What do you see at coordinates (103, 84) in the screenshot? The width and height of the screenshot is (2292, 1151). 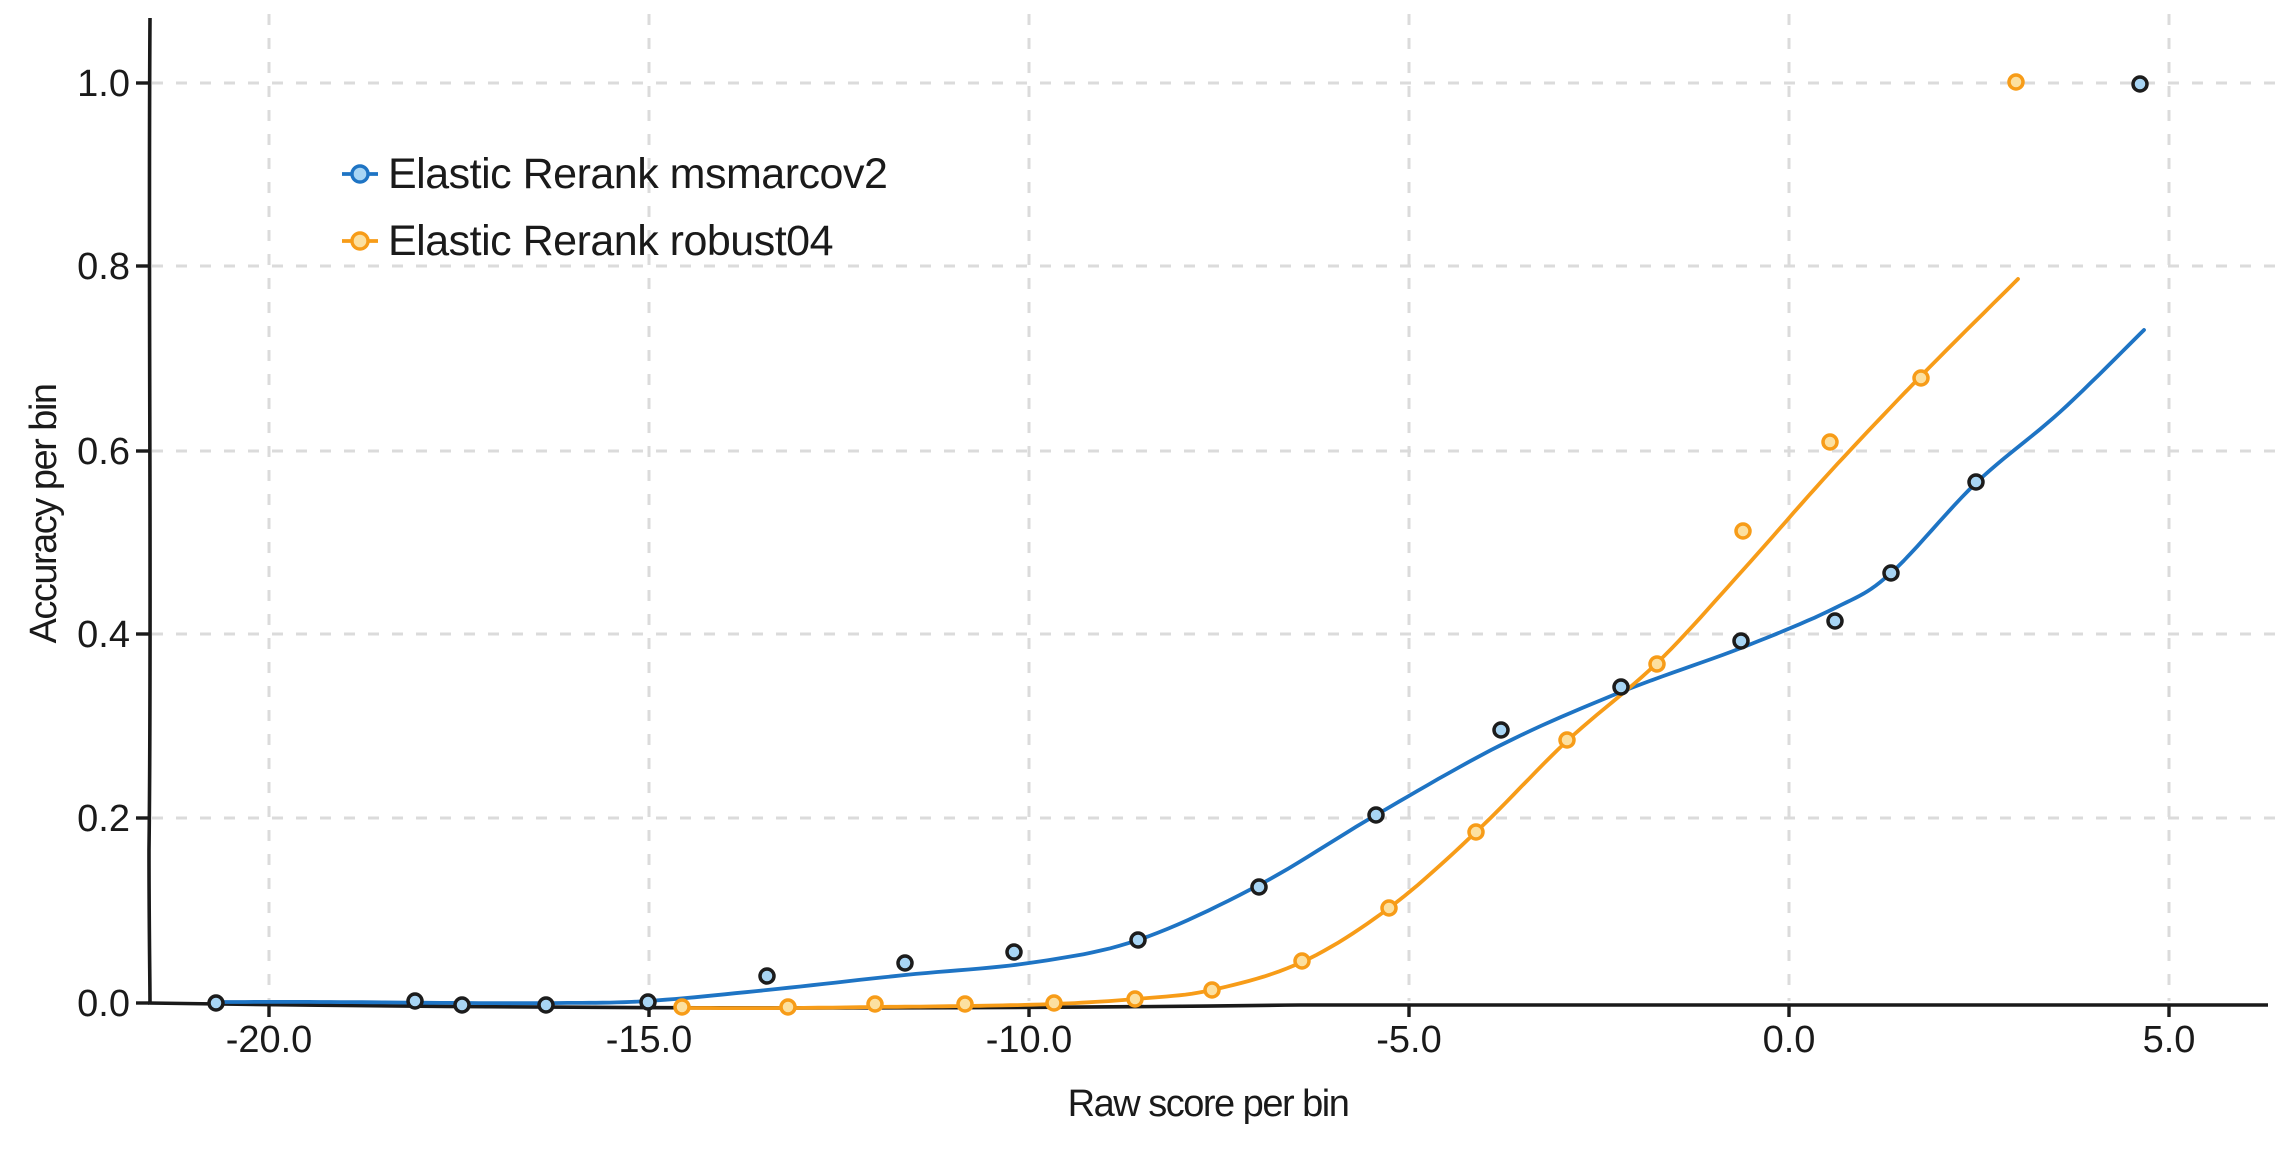 I see `svg-text: 1.0` at bounding box center [103, 84].